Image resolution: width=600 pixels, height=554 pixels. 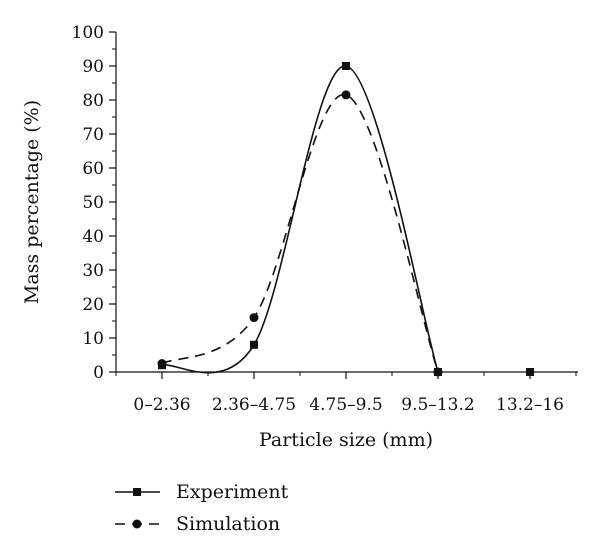 What do you see at coordinates (137, 492) in the screenshot?
I see `legend-marker-experiment` at bounding box center [137, 492].